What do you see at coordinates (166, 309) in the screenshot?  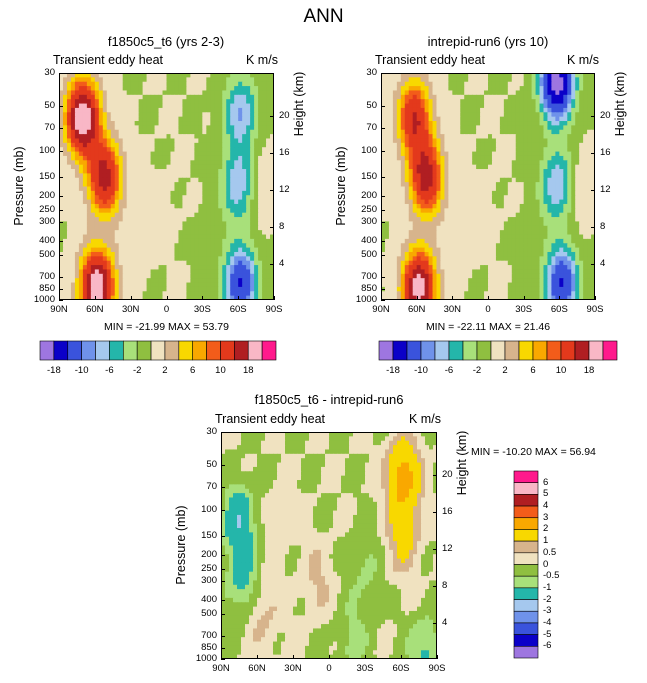 I see `x-tick-label: 0` at bounding box center [166, 309].